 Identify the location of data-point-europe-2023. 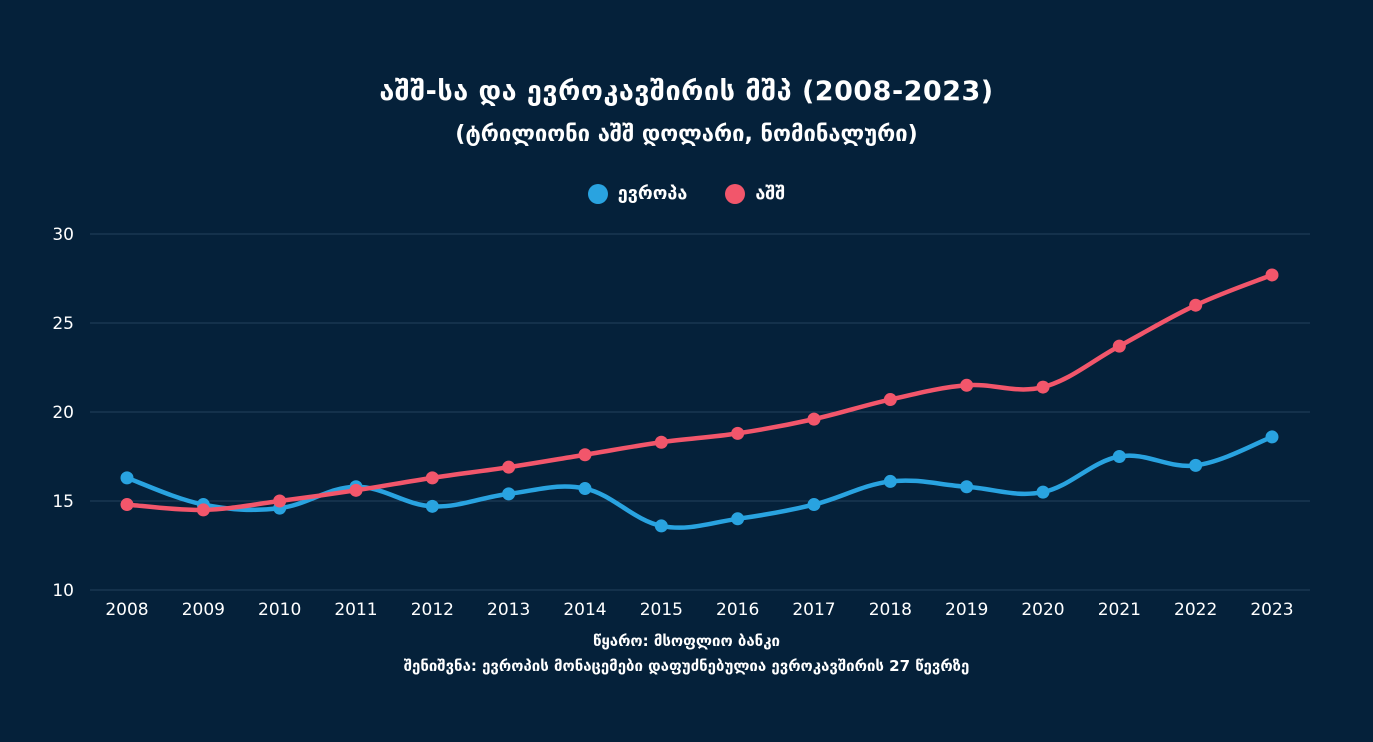
(1272, 437).